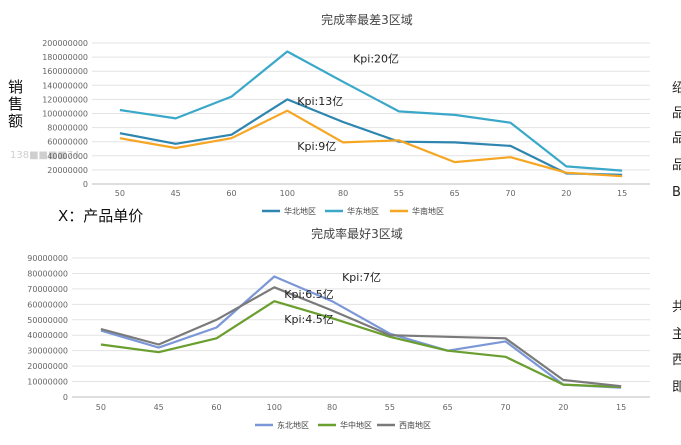 The height and width of the screenshot is (445, 681). Describe the element at coordinates (300, 211) in the screenshot. I see `legend-label: 华北地区` at that location.